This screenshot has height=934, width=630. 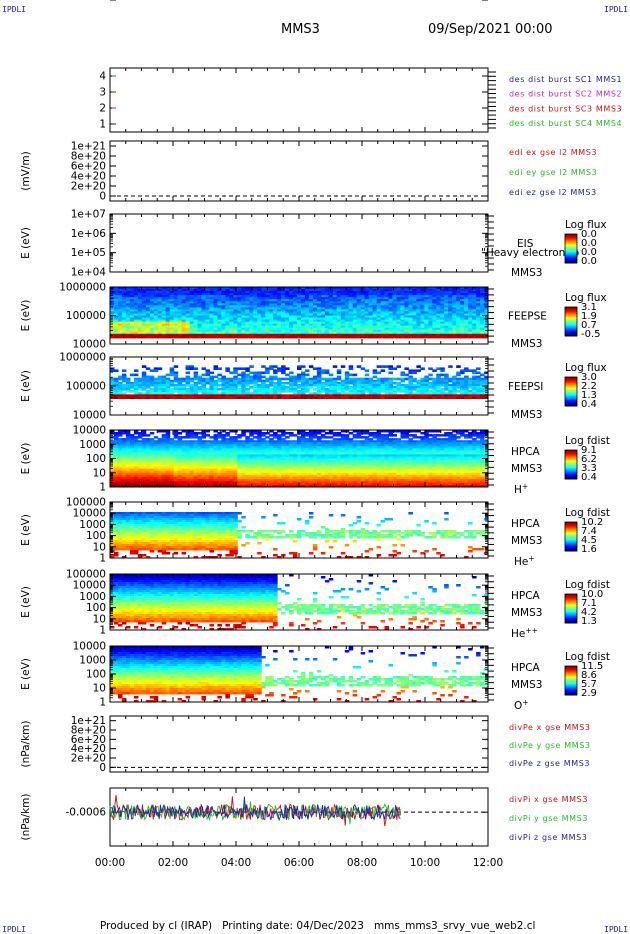 I want to click on colorbar-tick-label: 0.0, so click(x=589, y=243).